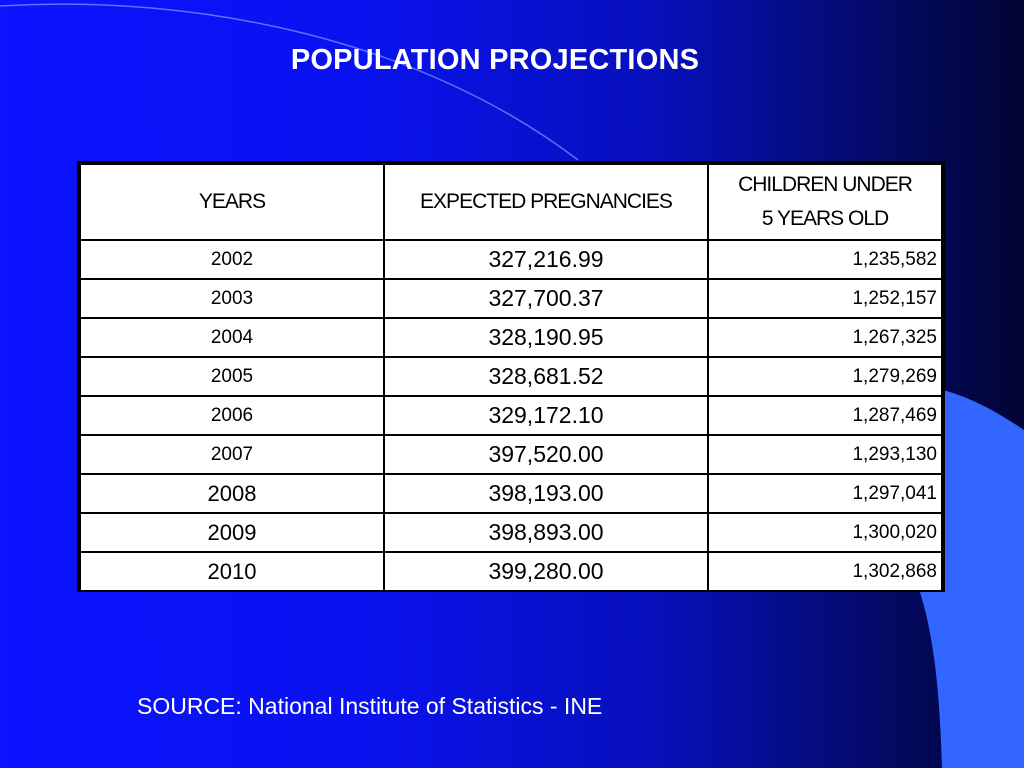 Image resolution: width=1024 pixels, height=768 pixels. What do you see at coordinates (546, 298) in the screenshot?
I see `cell-pregnancies: 327,700.37` at bounding box center [546, 298].